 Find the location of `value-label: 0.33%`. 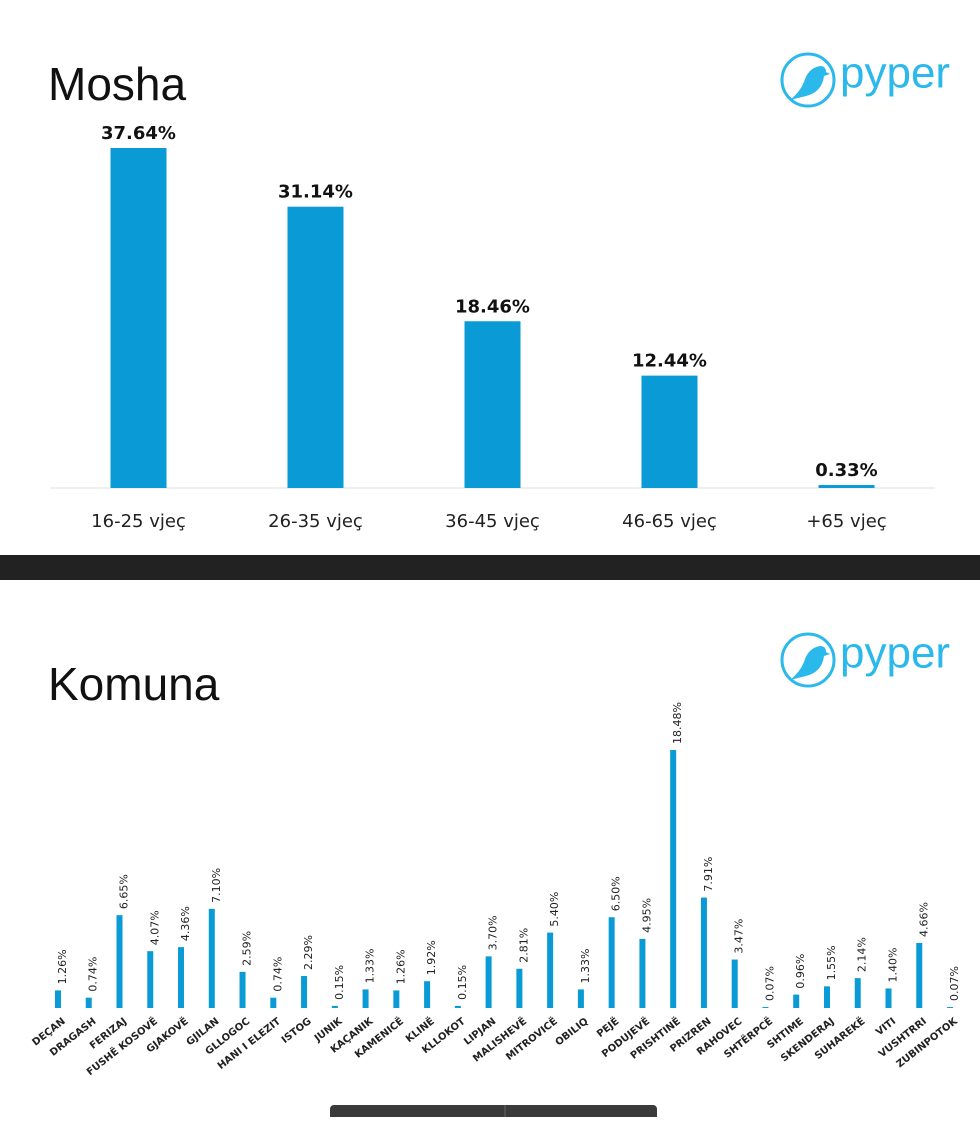

value-label: 0.33% is located at coordinates (846, 470).